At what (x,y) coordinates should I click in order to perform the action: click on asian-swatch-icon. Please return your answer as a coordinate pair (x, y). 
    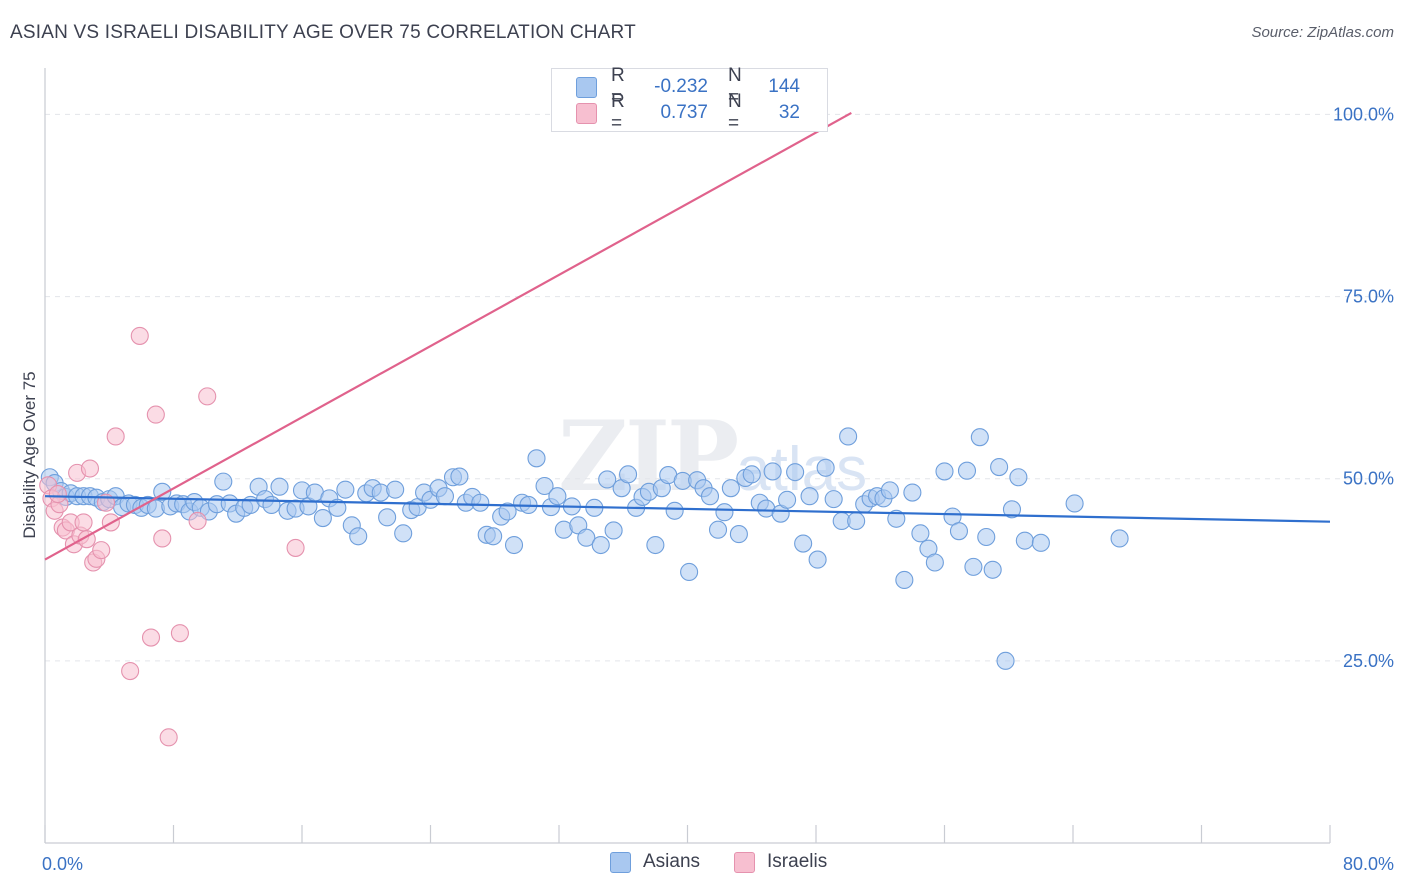
    Looking at the image, I should click on (586, 87).